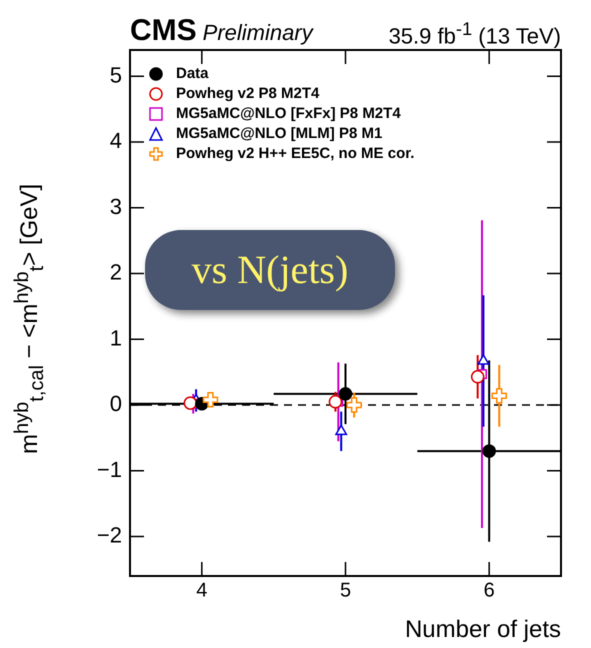  What do you see at coordinates (116, 272) in the screenshot?
I see `y-tick-label: 2` at bounding box center [116, 272].